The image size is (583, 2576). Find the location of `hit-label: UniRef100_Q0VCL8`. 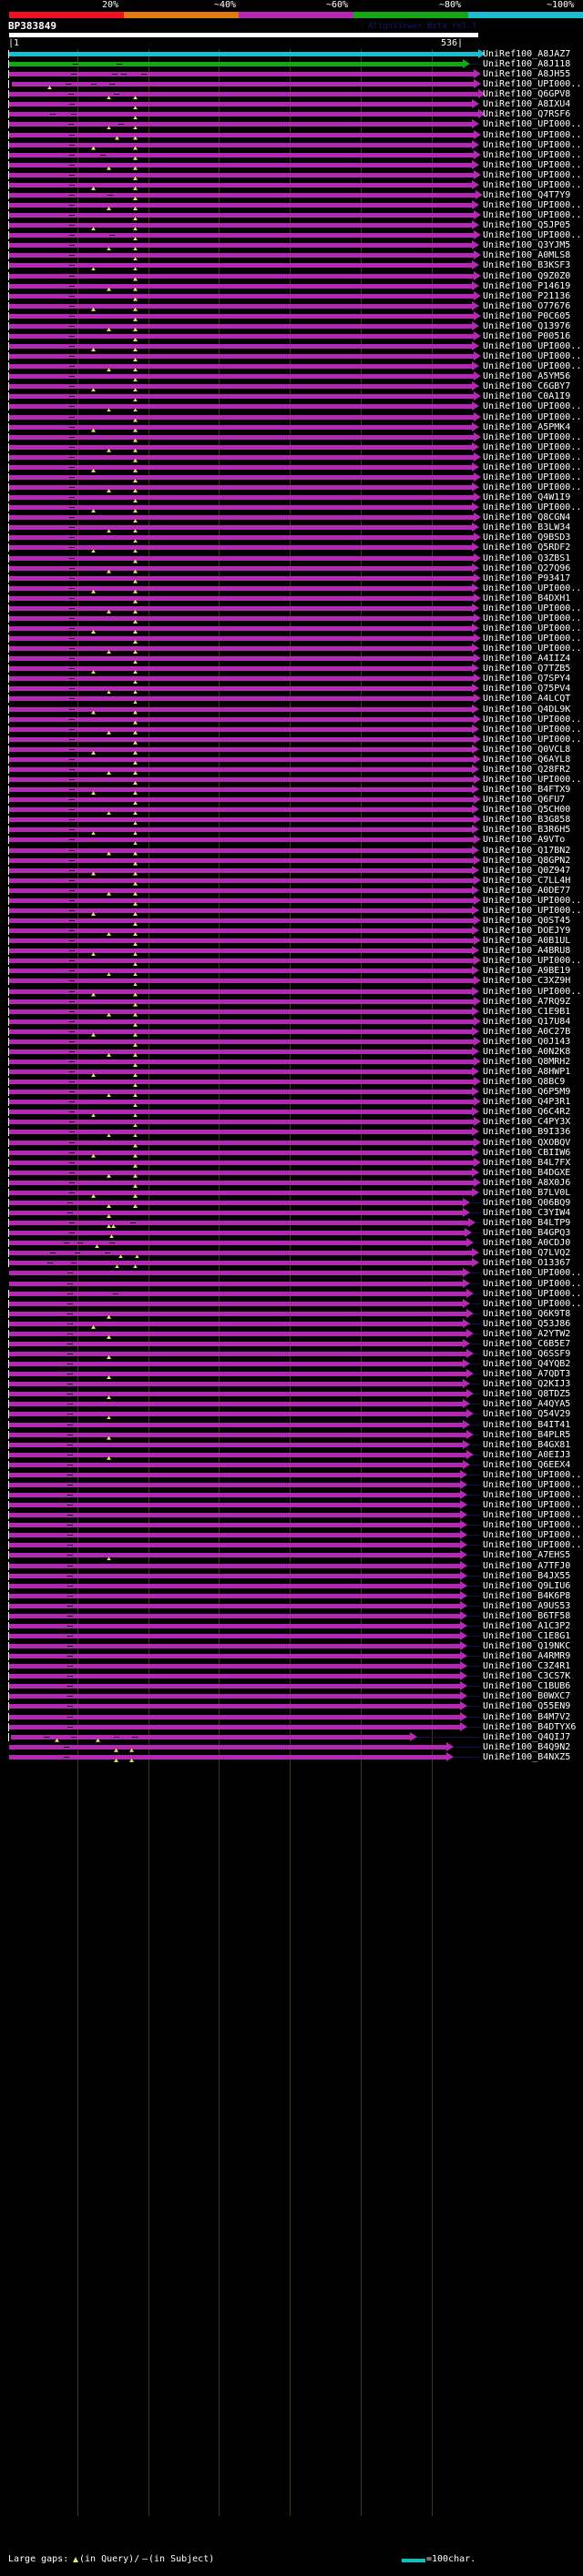

hit-label: UniRef100_Q0VCL8 is located at coordinates (527, 749).